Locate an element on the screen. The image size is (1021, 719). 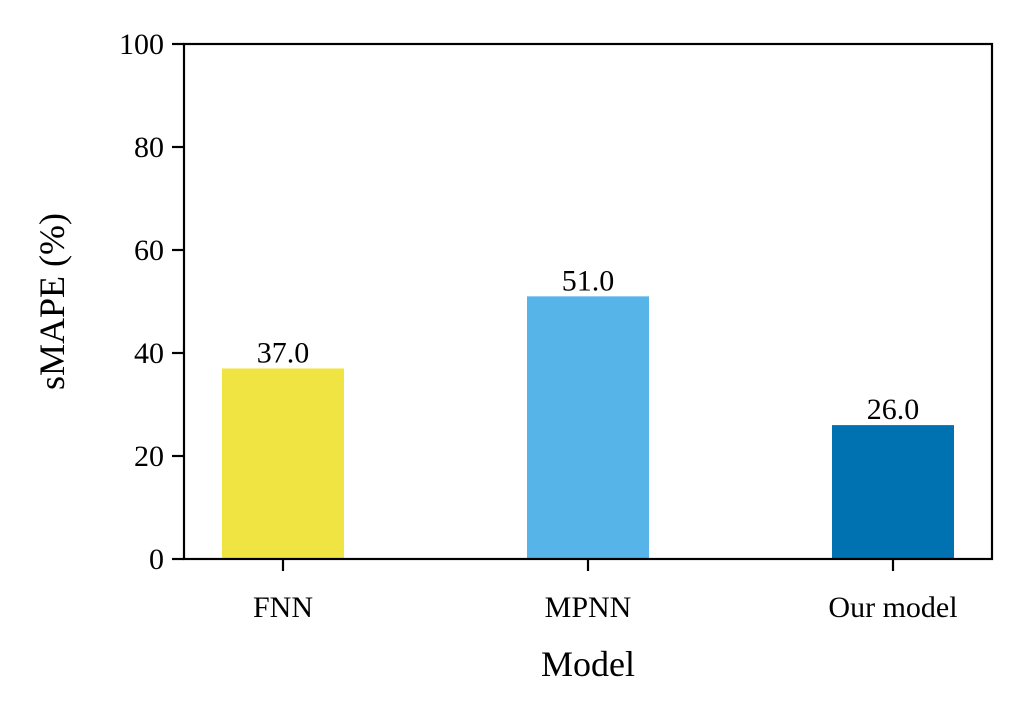
bar-mpnn is located at coordinates (588, 427).